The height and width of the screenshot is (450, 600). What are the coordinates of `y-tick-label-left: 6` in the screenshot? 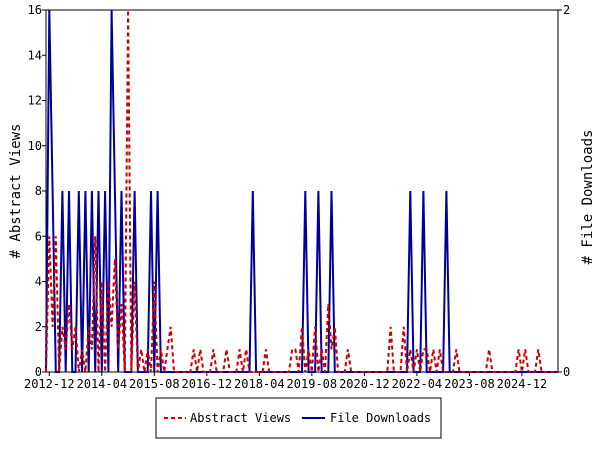 It's located at (38, 236).